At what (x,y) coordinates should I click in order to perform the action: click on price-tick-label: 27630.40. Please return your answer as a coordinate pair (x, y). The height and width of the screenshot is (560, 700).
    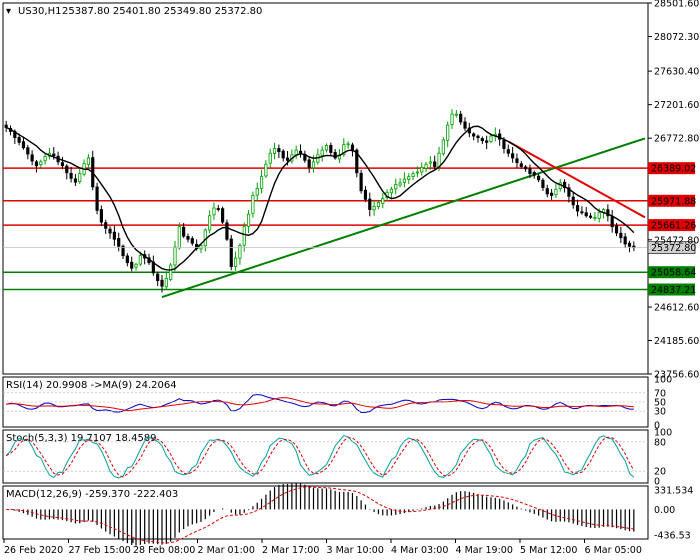
    Looking at the image, I should click on (676, 72).